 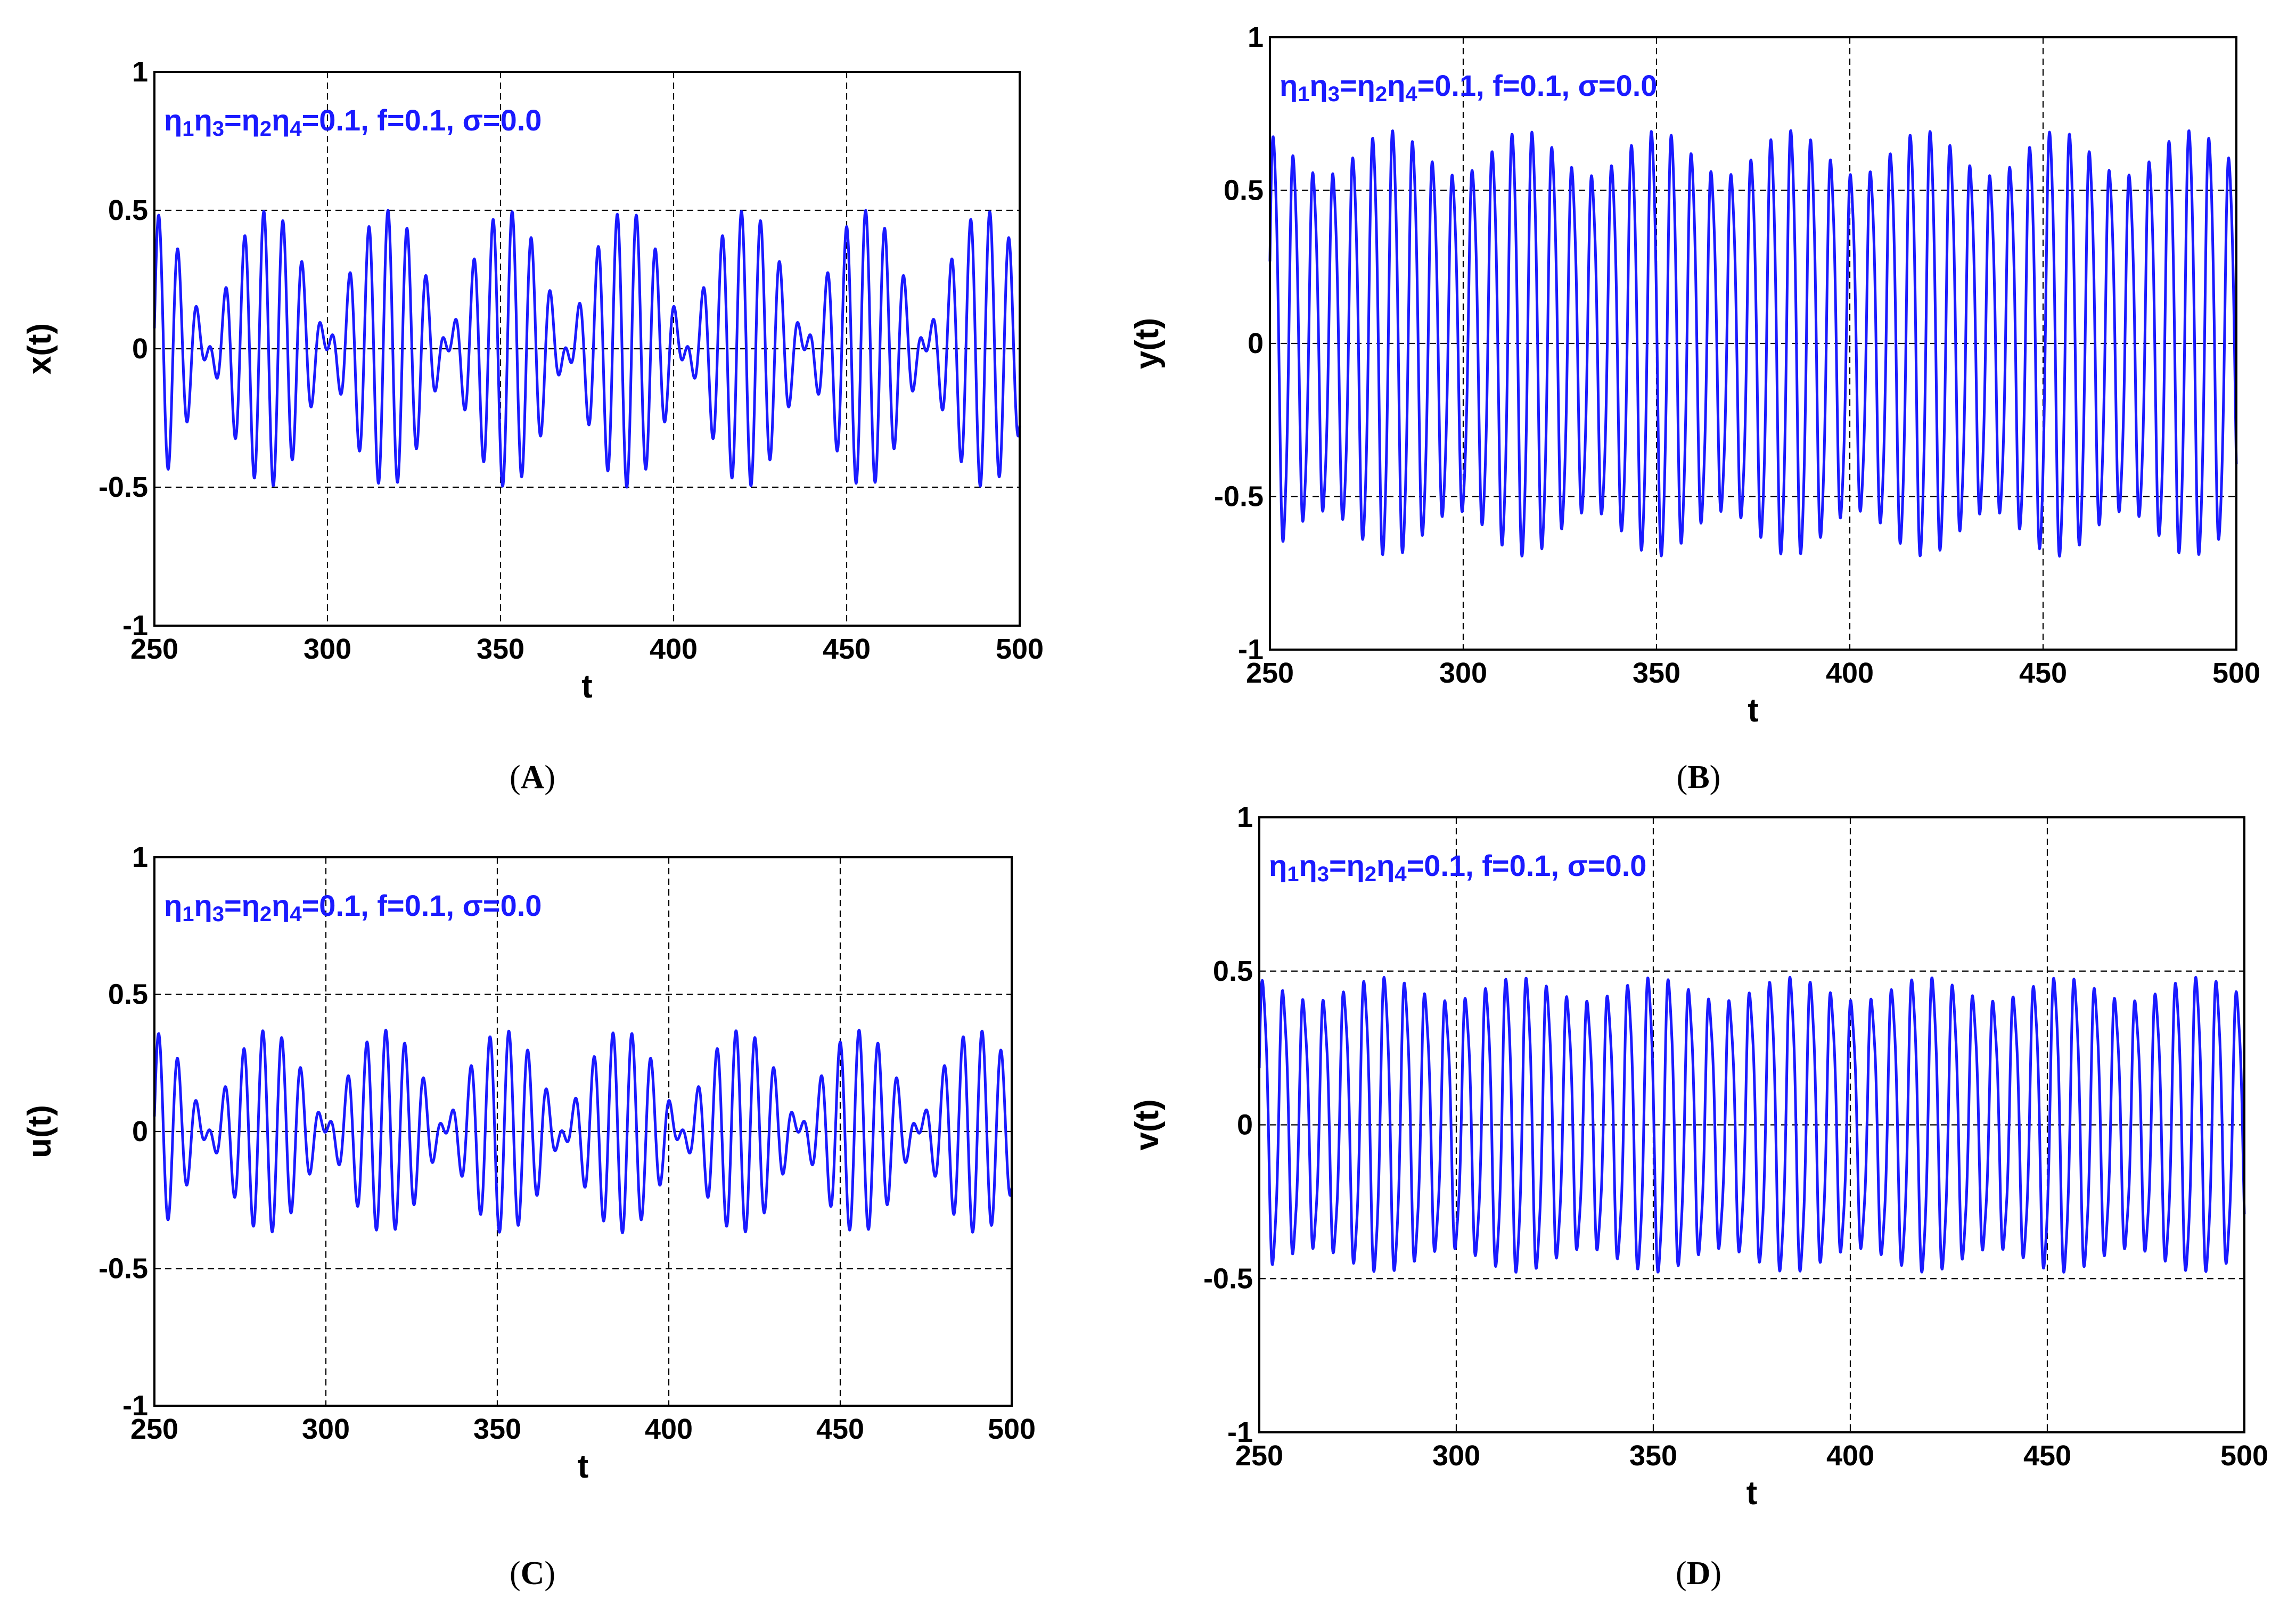 I want to click on panel-caption: (C), so click(x=532, y=1573).